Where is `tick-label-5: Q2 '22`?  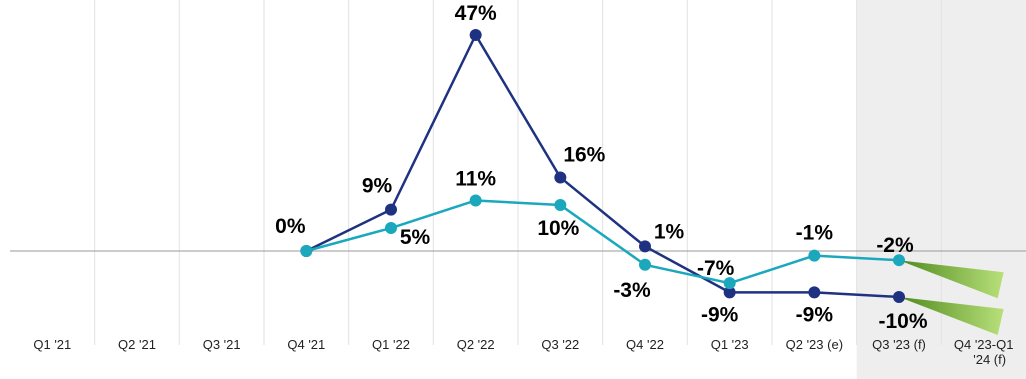 tick-label-5: Q2 '22 is located at coordinates (476, 344).